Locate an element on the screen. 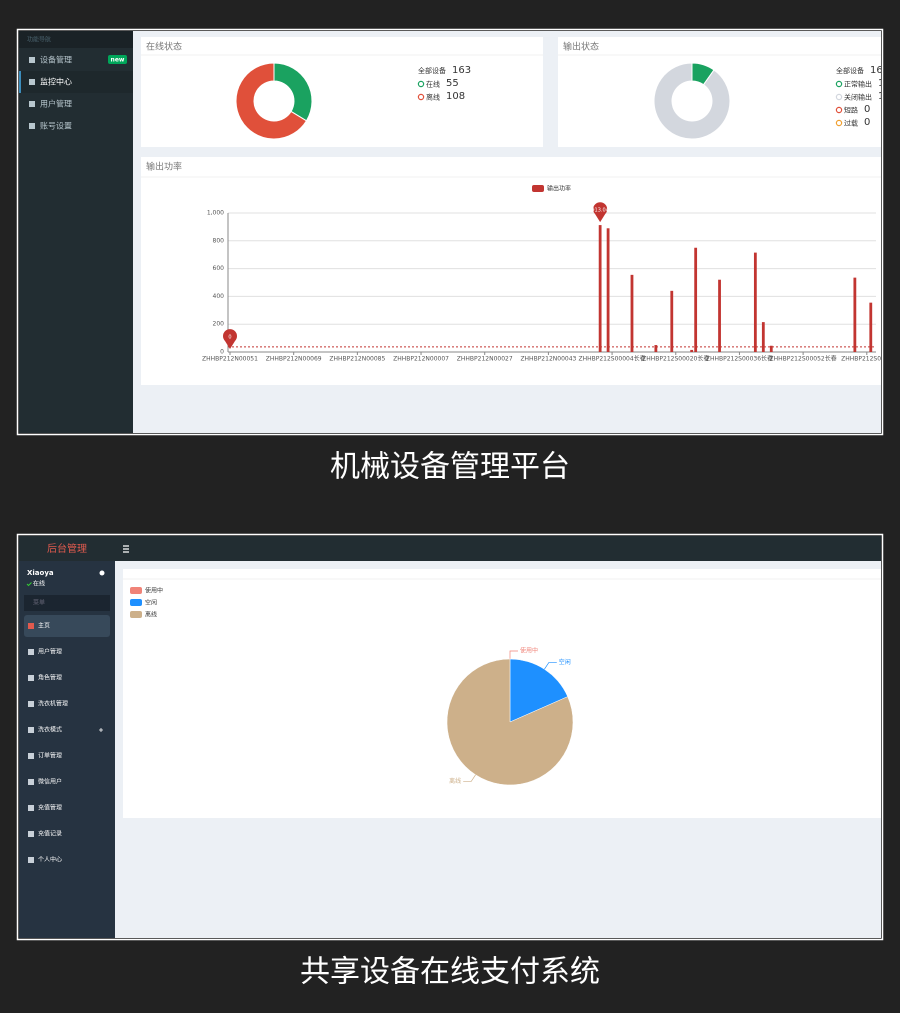  legend-label: 输出功率 is located at coordinates (559, 189).